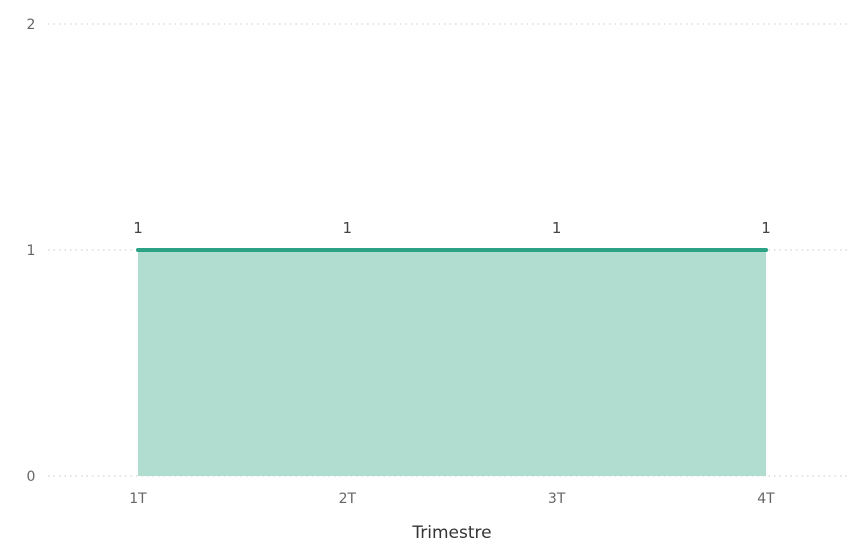  What do you see at coordinates (451, 533) in the screenshot?
I see `x-axis-title: Trimestre` at bounding box center [451, 533].